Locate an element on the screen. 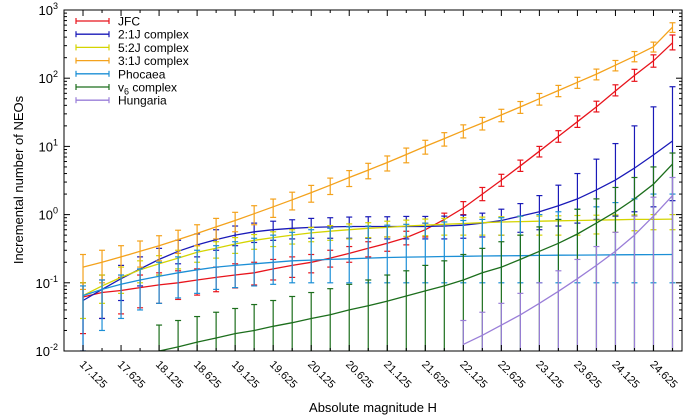 The height and width of the screenshot is (418, 689). legend-item-5-2j-complex: 5:2J complex is located at coordinates (132, 48).